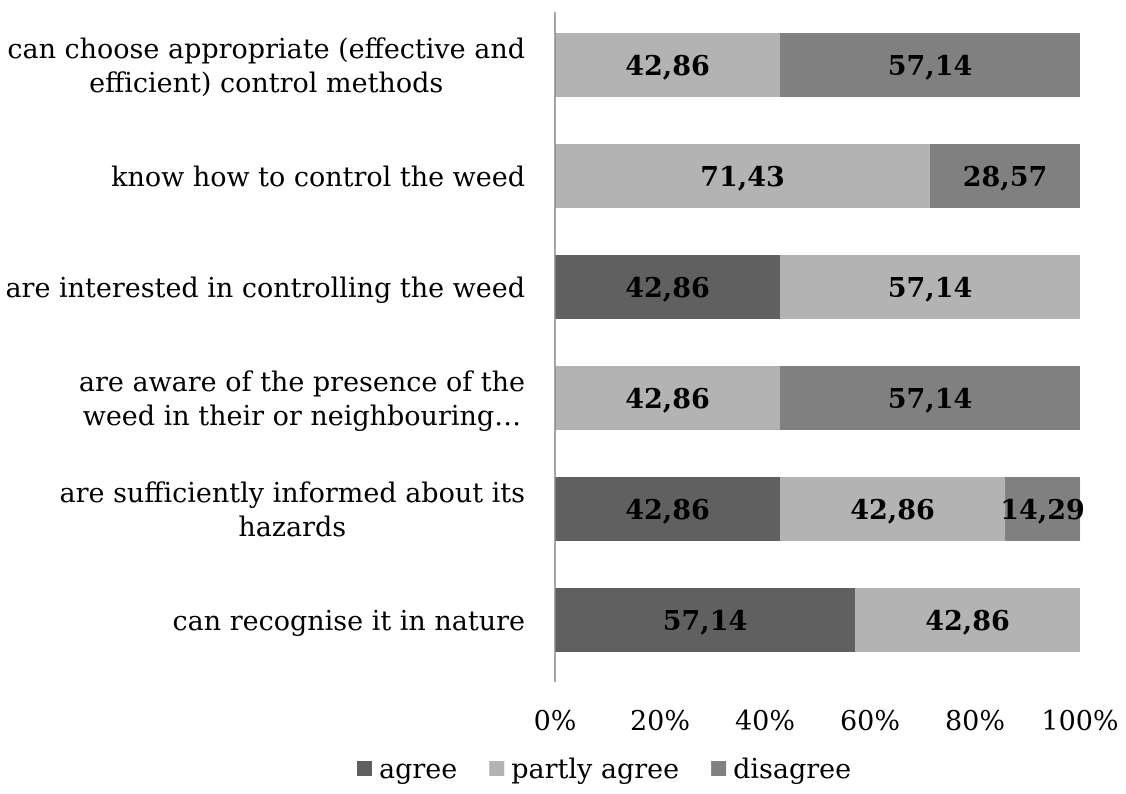 The height and width of the screenshot is (794, 1126). I want to click on category-label-2: are interested in controlling the weed, so click(265, 288).